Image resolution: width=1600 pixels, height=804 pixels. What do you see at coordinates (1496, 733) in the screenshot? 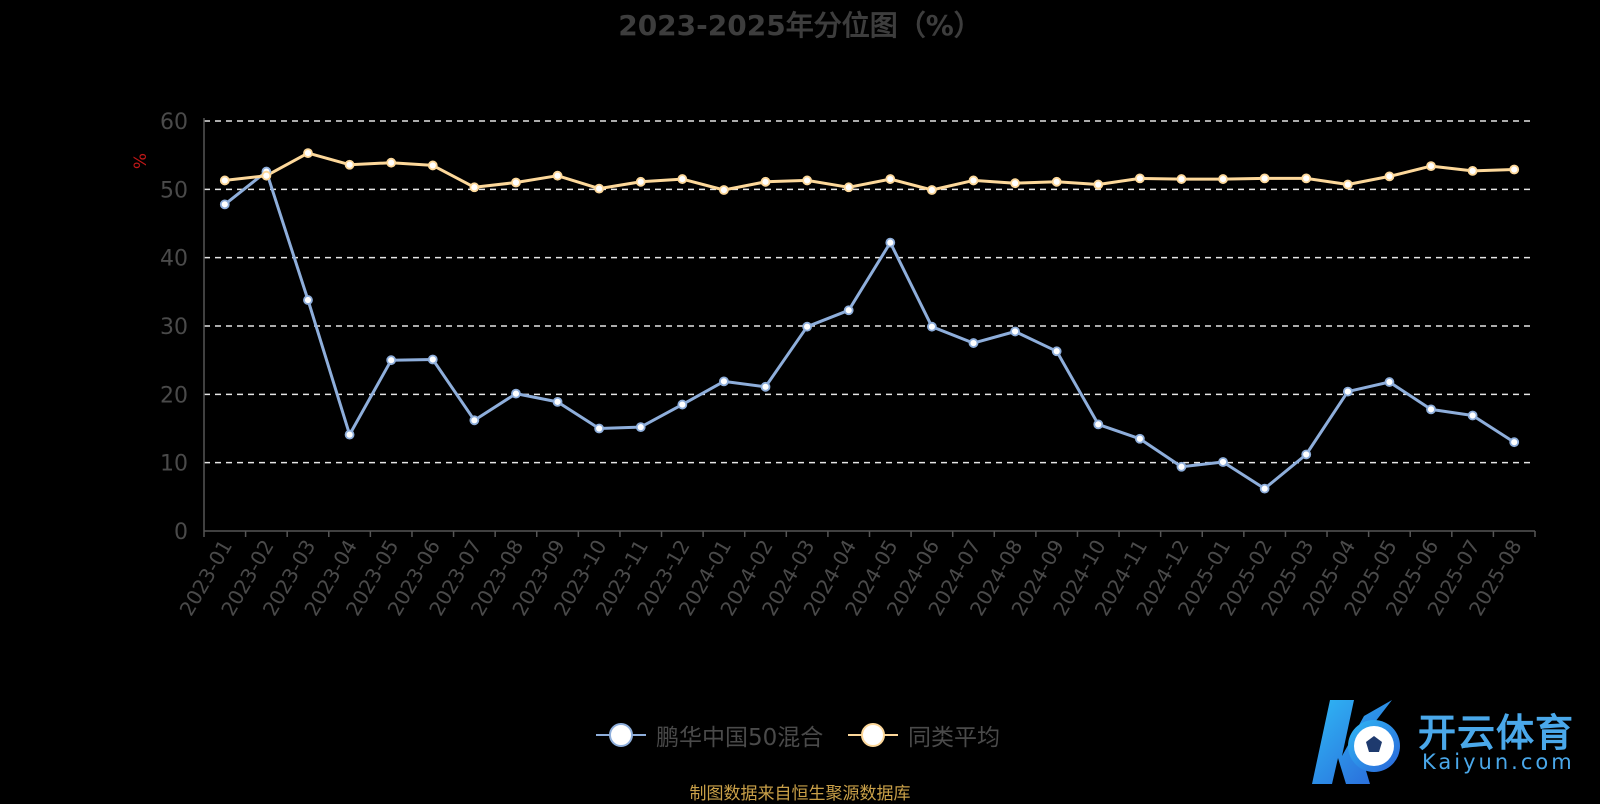
I see `watermark-brand-cn: 开云体育` at bounding box center [1496, 733].